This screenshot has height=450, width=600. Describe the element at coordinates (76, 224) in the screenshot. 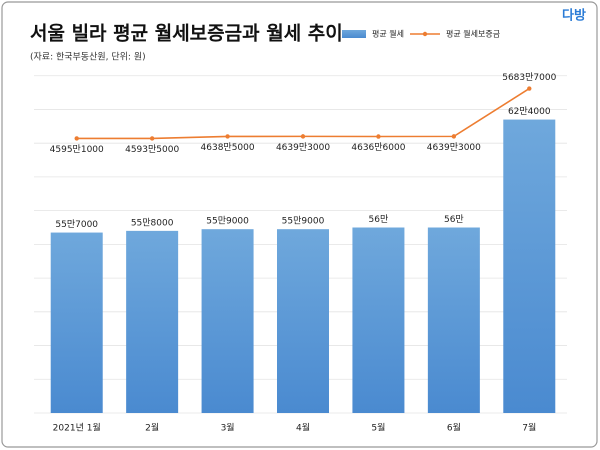

I see `bar-value-label: 55만7000` at that location.